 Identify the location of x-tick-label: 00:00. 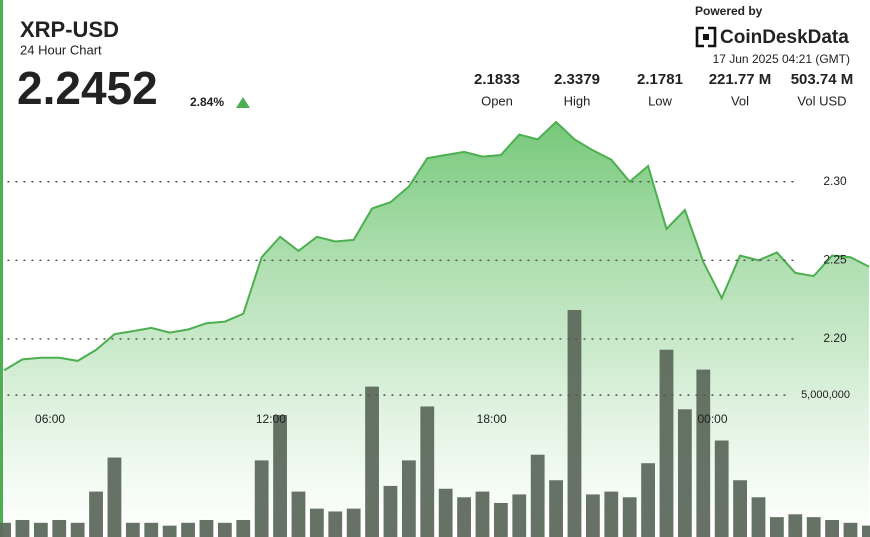
(712, 419).